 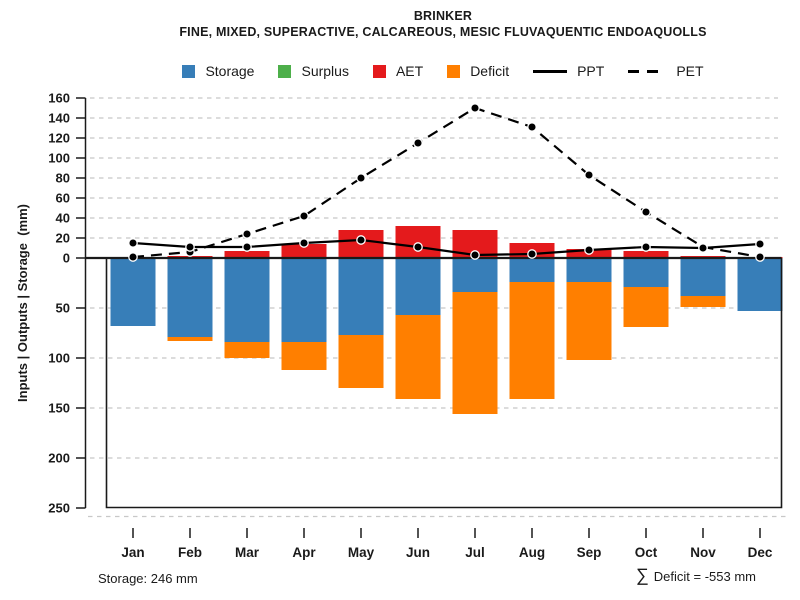 I want to click on bar-deficit-feb, so click(x=190, y=339).